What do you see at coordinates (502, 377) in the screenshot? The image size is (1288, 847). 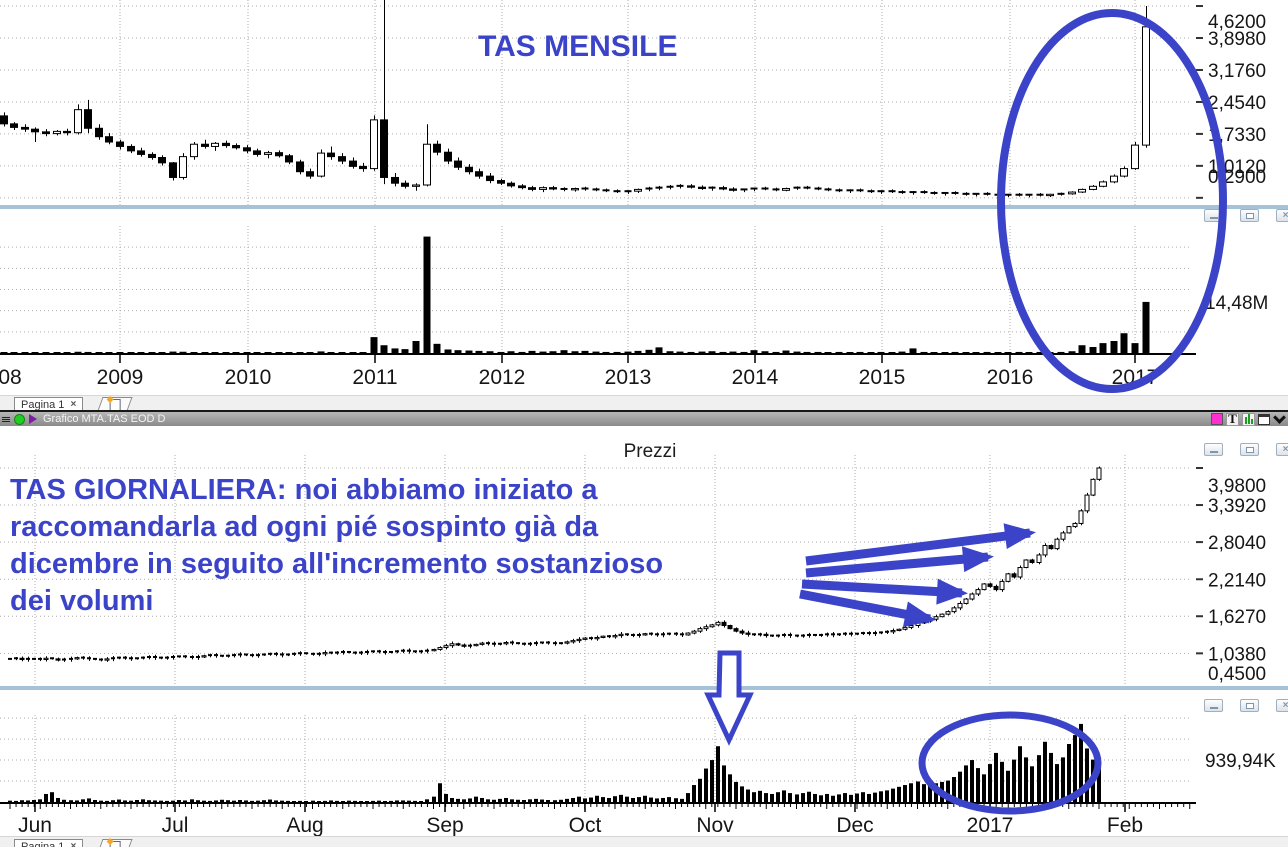 I see `x-axis-label: 2012` at bounding box center [502, 377].